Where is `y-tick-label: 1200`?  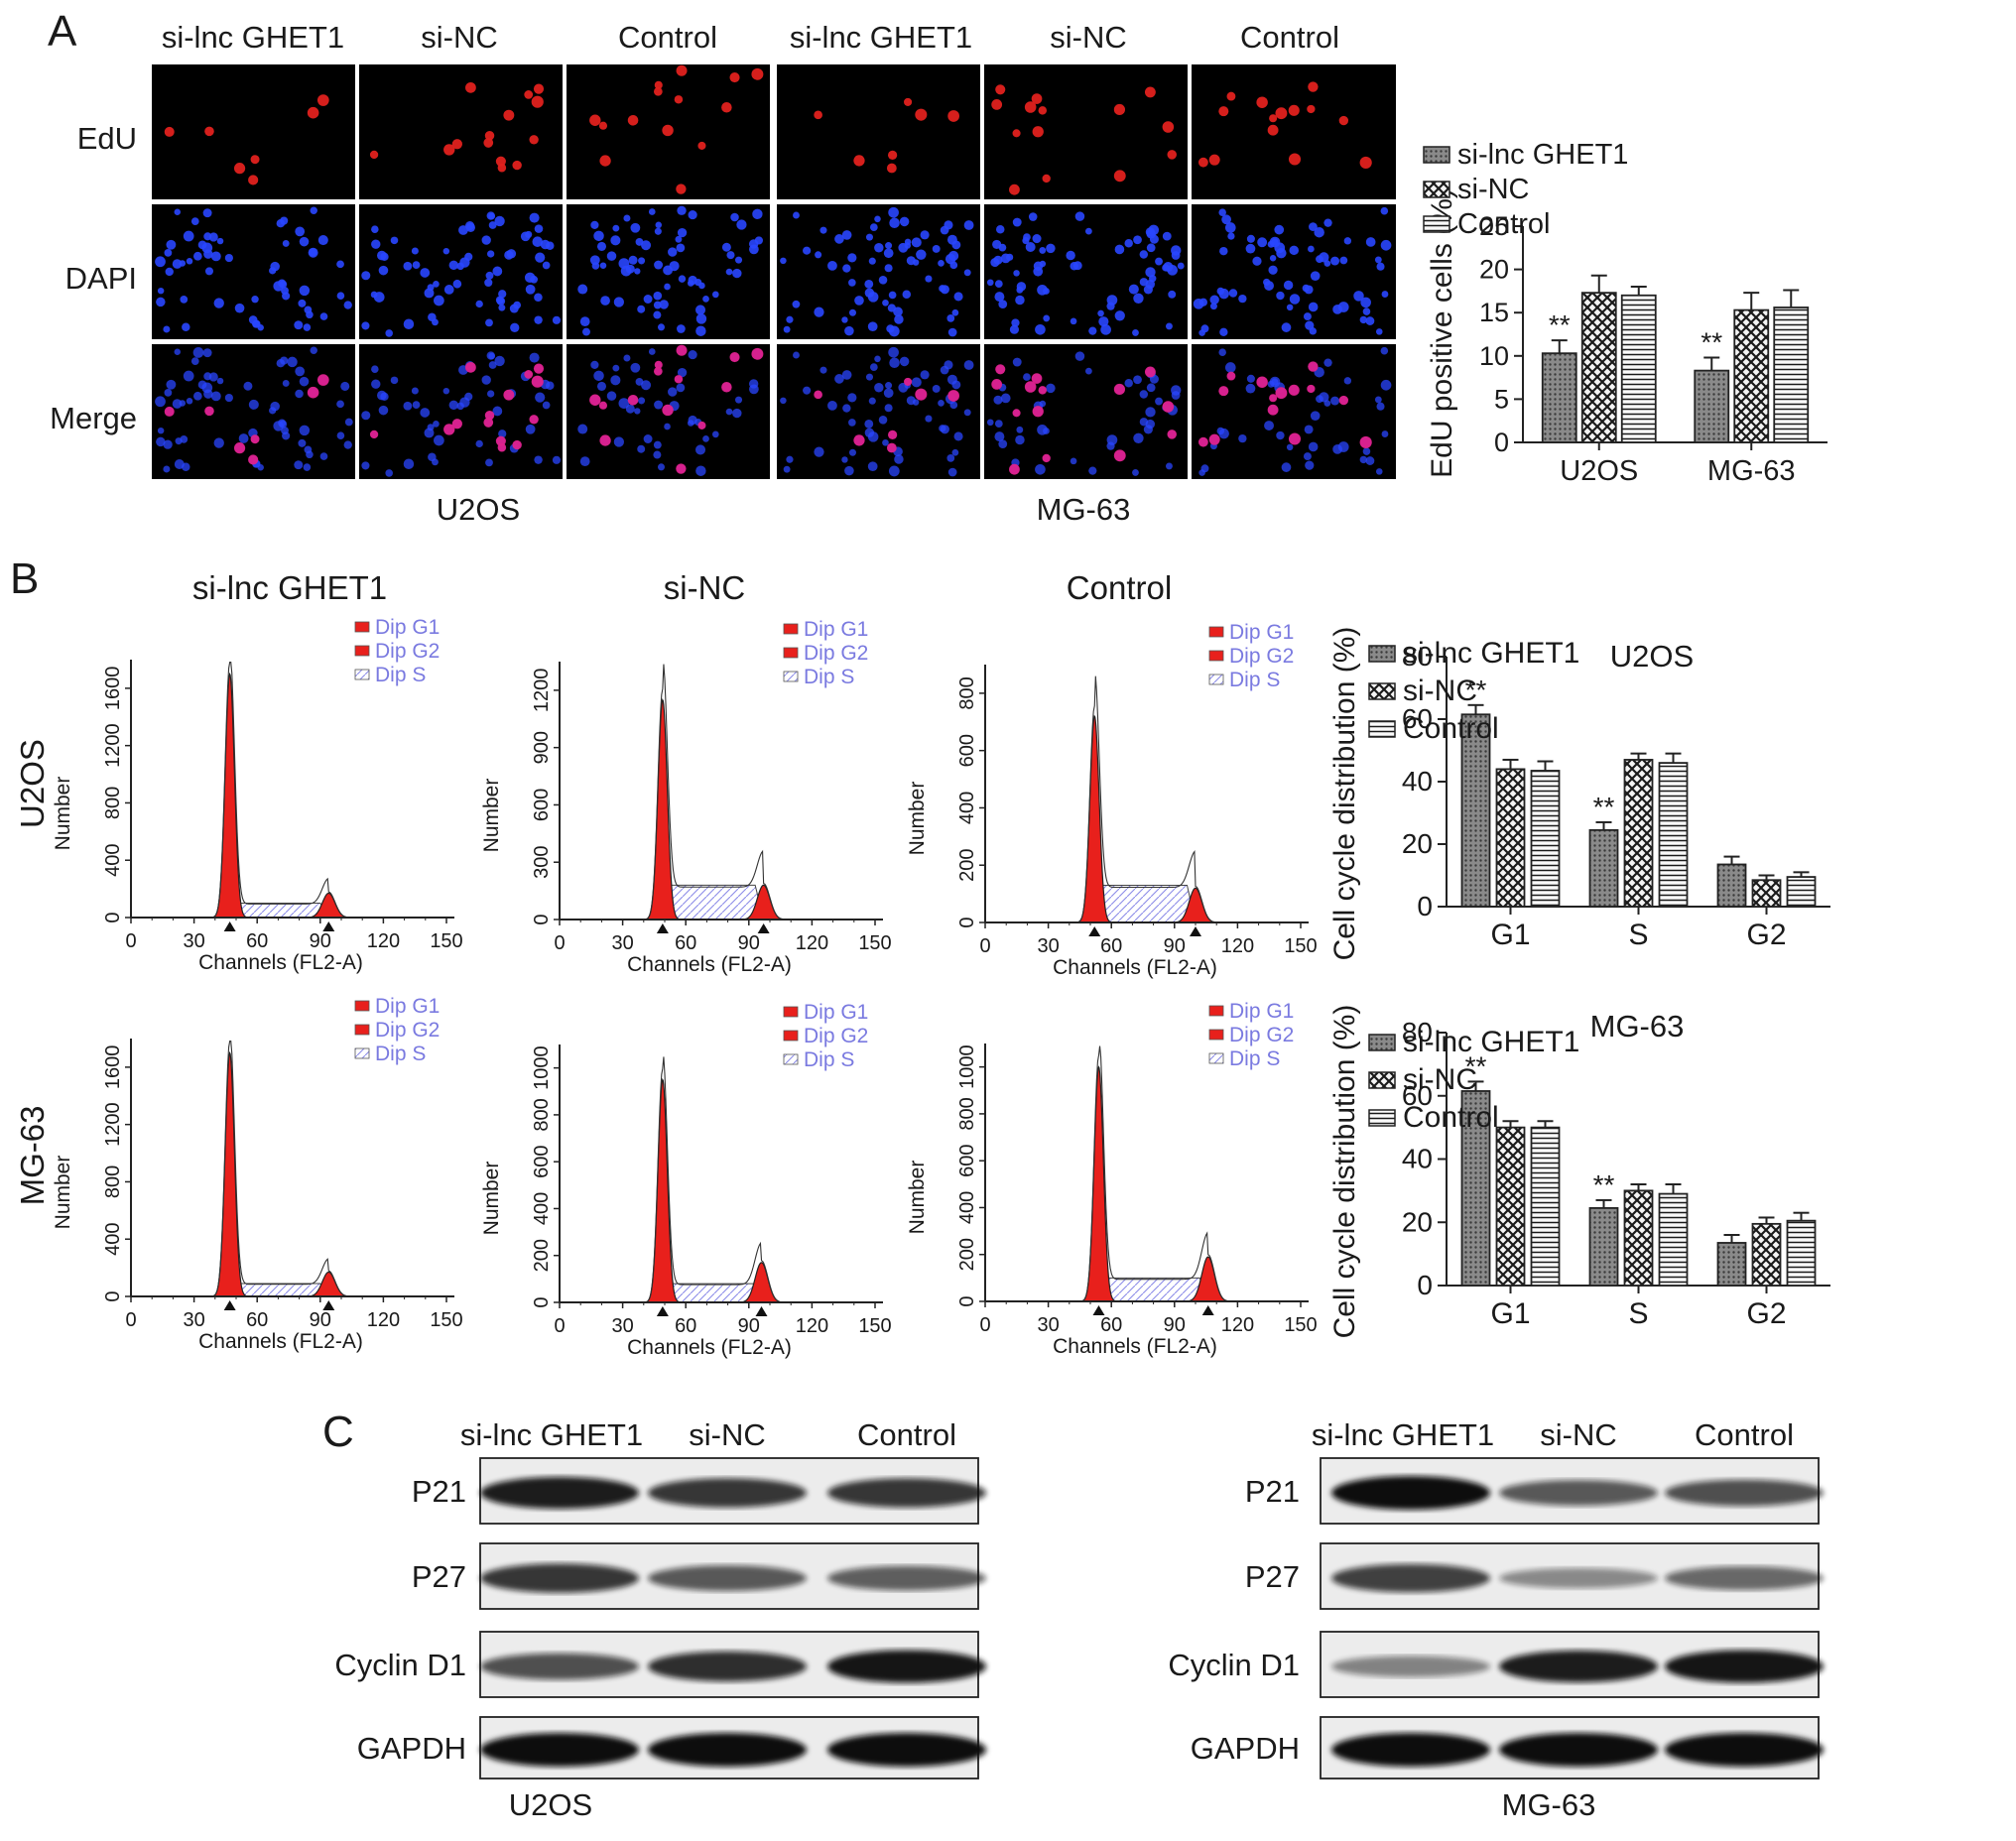
y-tick-label: 1200 is located at coordinates (113, 745).